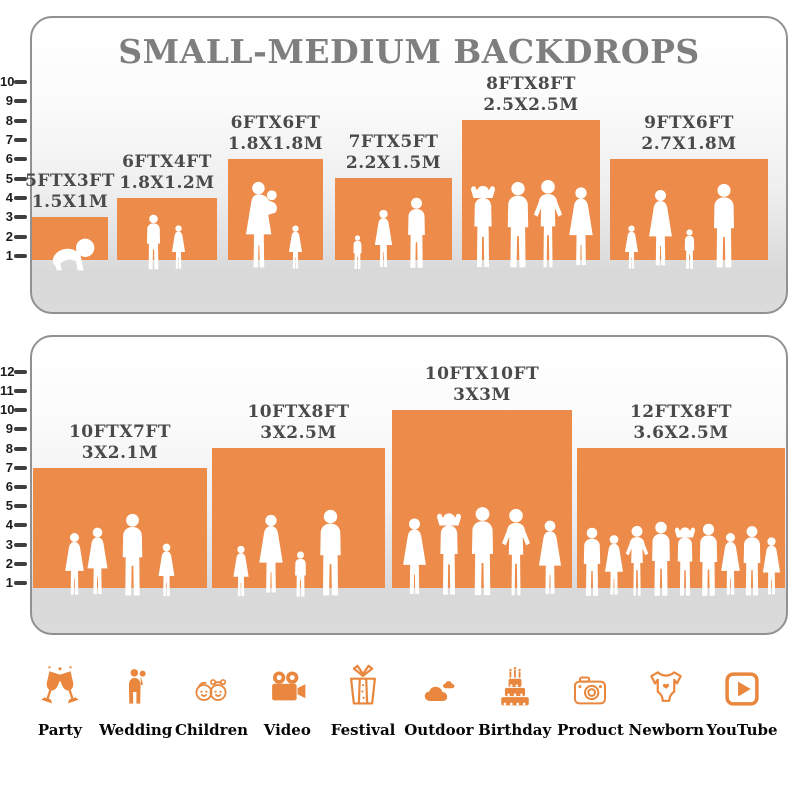  What do you see at coordinates (120, 509) in the screenshot?
I see `backdrop-bar-10x7: 10FTX7FT 3X2.1M` at bounding box center [120, 509].